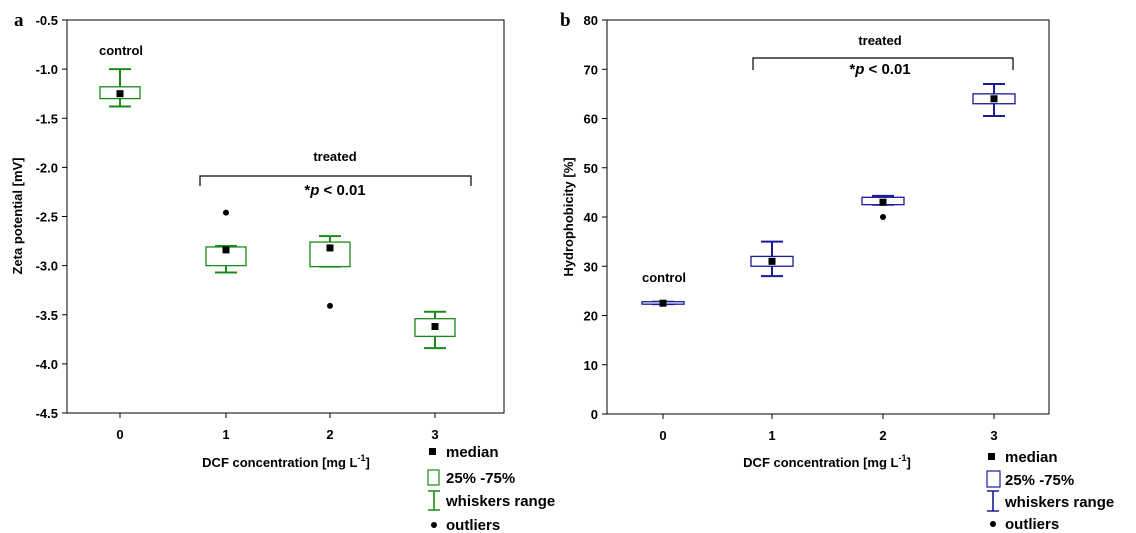  Describe the element at coordinates (491, 488) in the screenshot. I see `panel-a-legend: median 25% -75% whiskers range outliers` at that location.